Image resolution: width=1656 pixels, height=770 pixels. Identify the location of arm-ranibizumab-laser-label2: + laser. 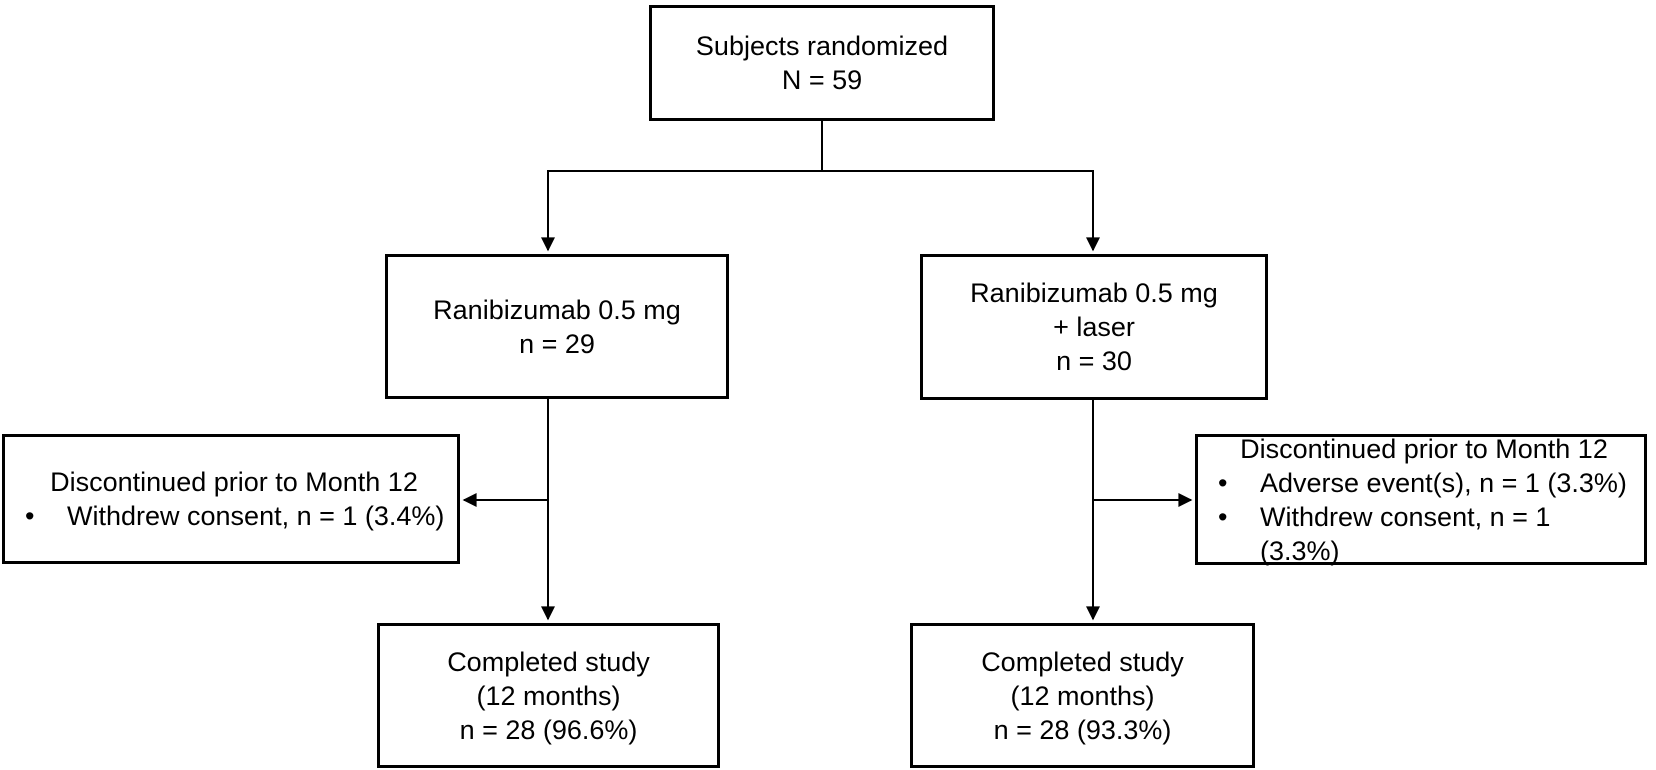
(1094, 327).